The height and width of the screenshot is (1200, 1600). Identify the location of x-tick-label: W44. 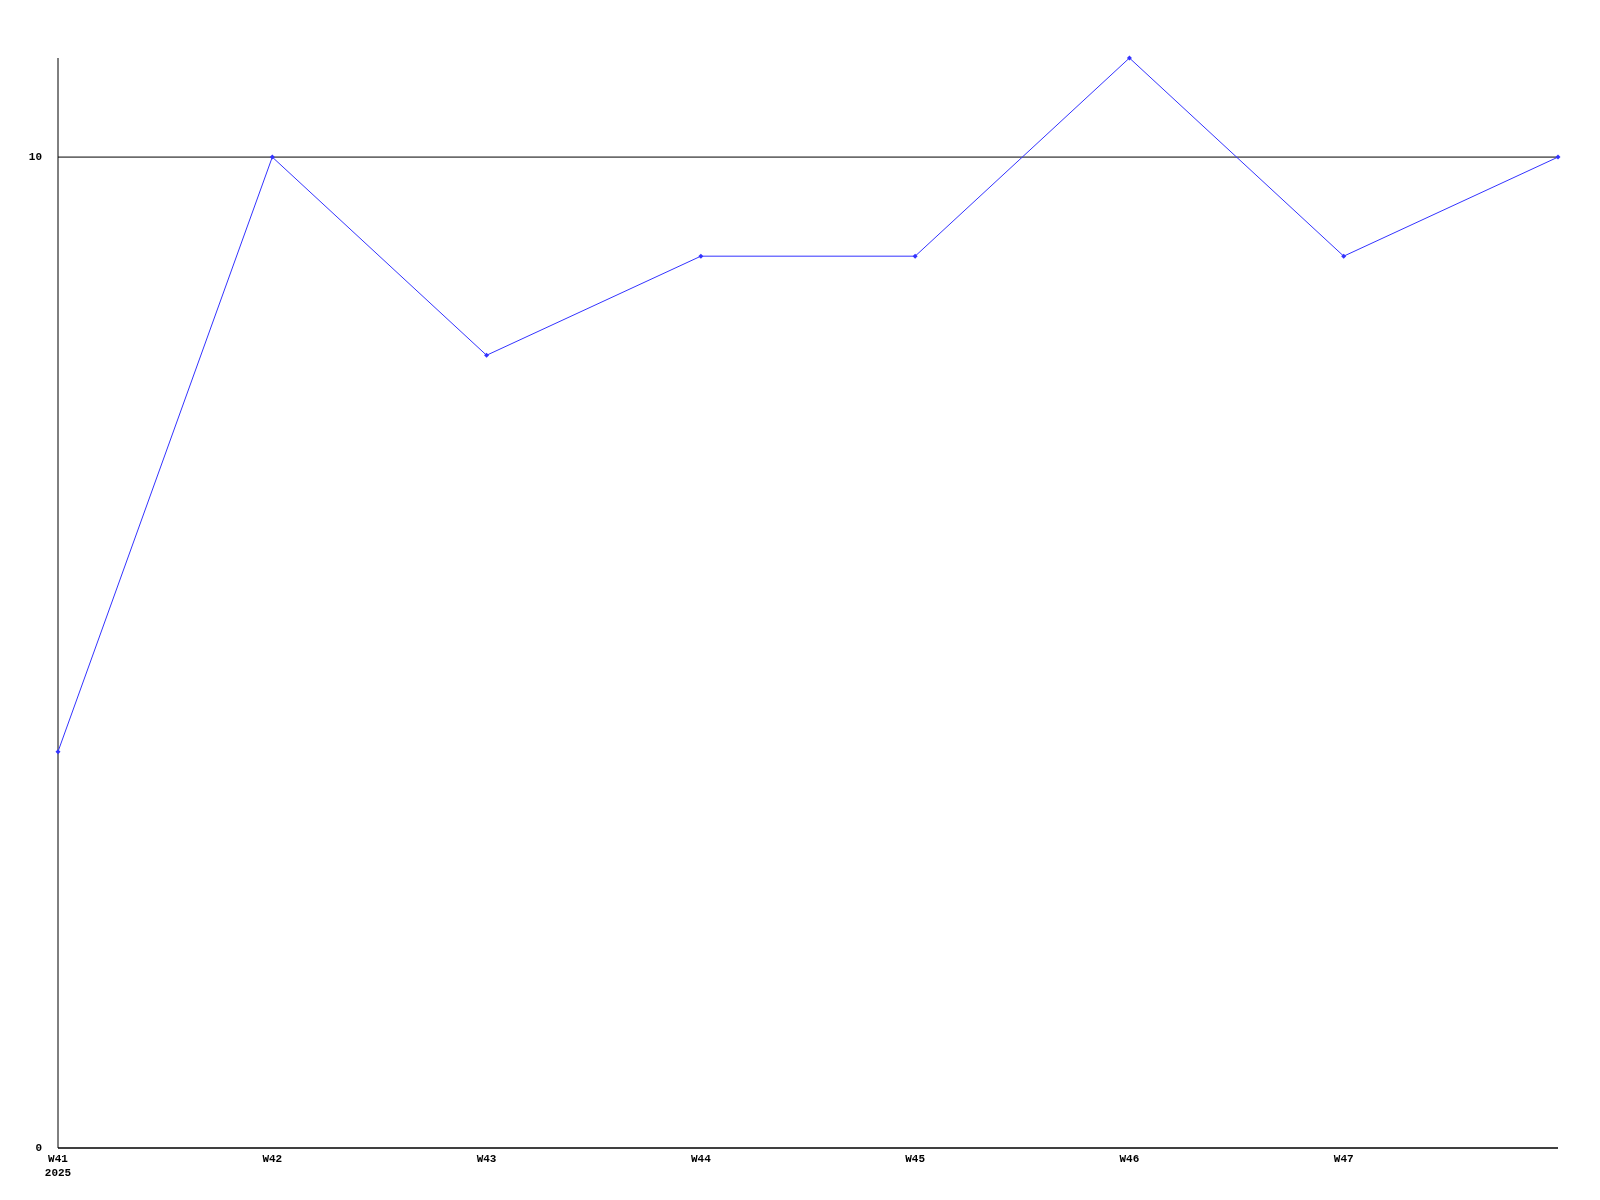
(701, 1159).